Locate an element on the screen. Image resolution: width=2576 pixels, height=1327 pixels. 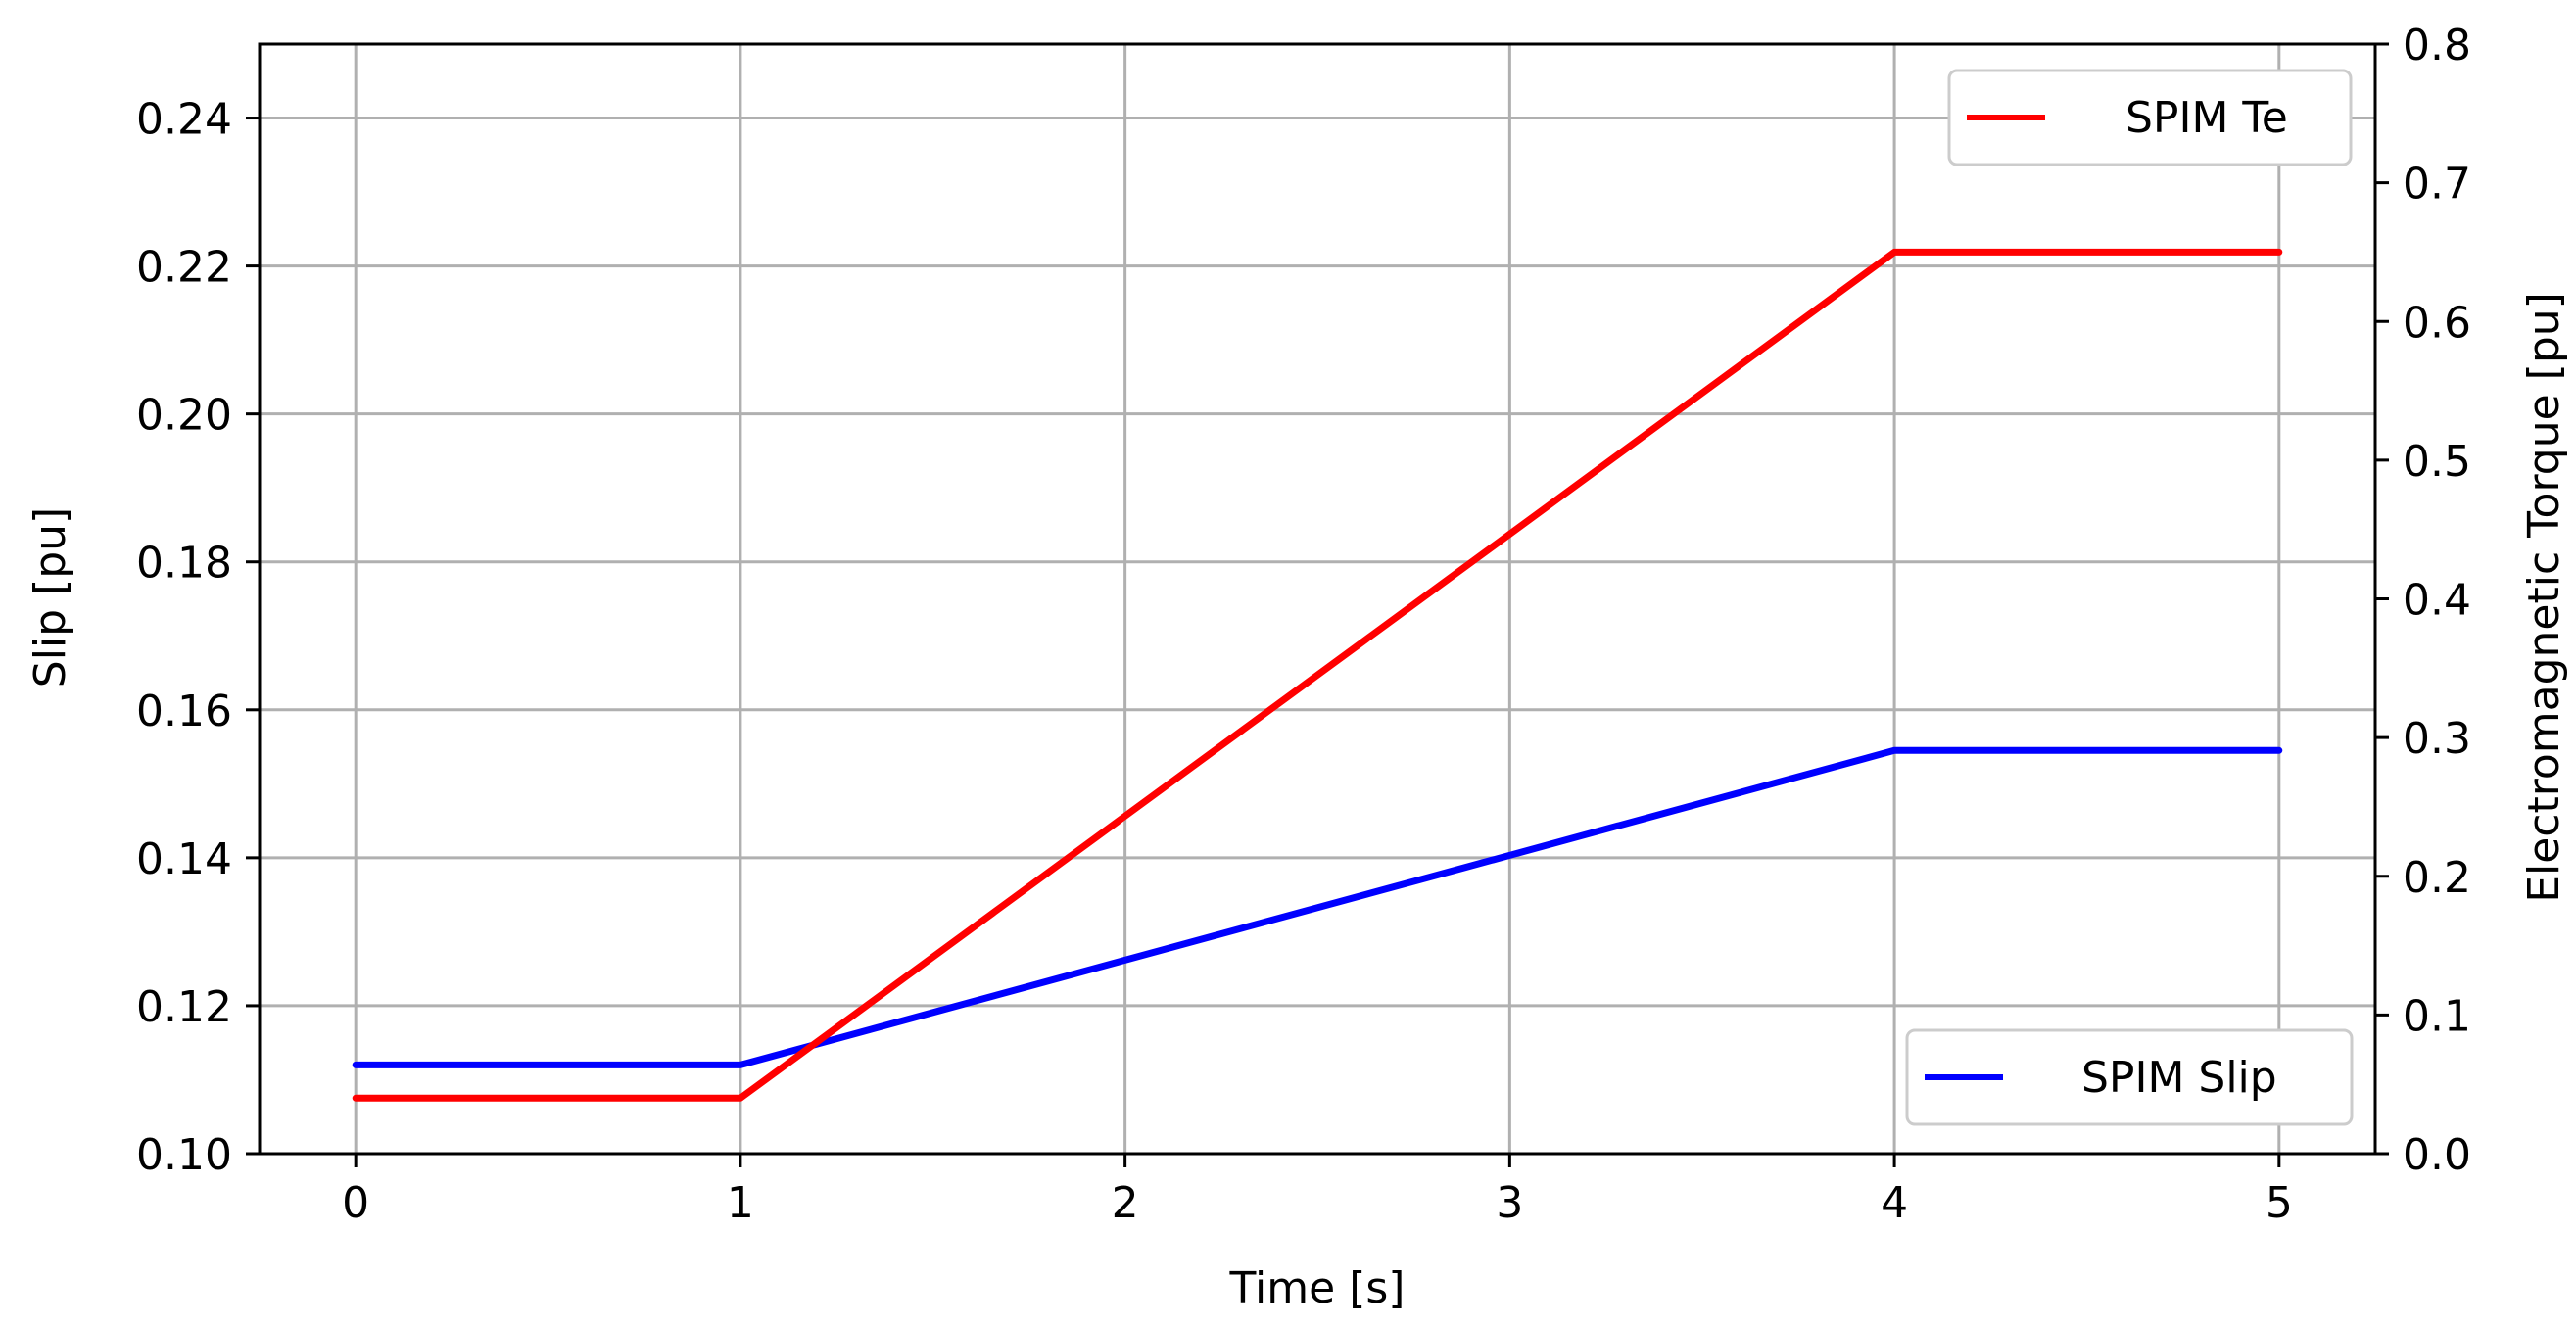
x-tick-label: 1 is located at coordinates (740, 1203).